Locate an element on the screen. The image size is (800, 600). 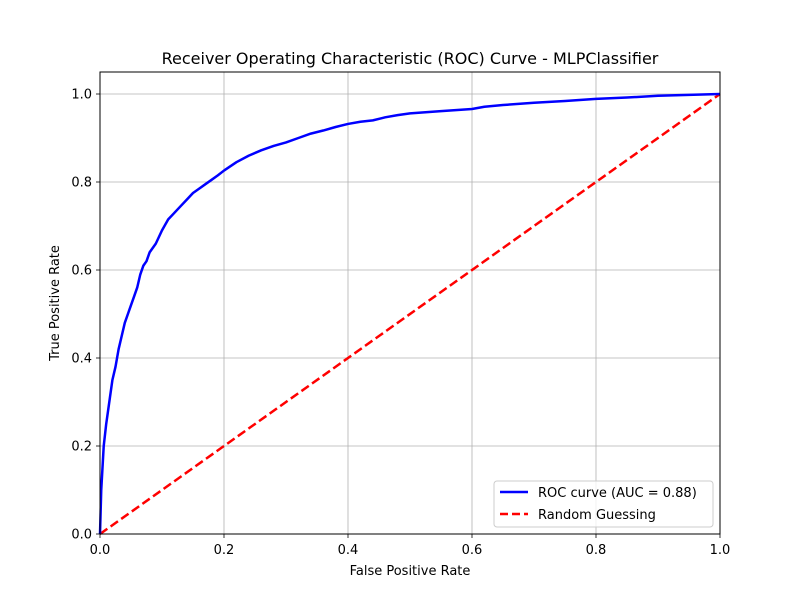
x-tick-label: 0.0 is located at coordinates (100, 550).